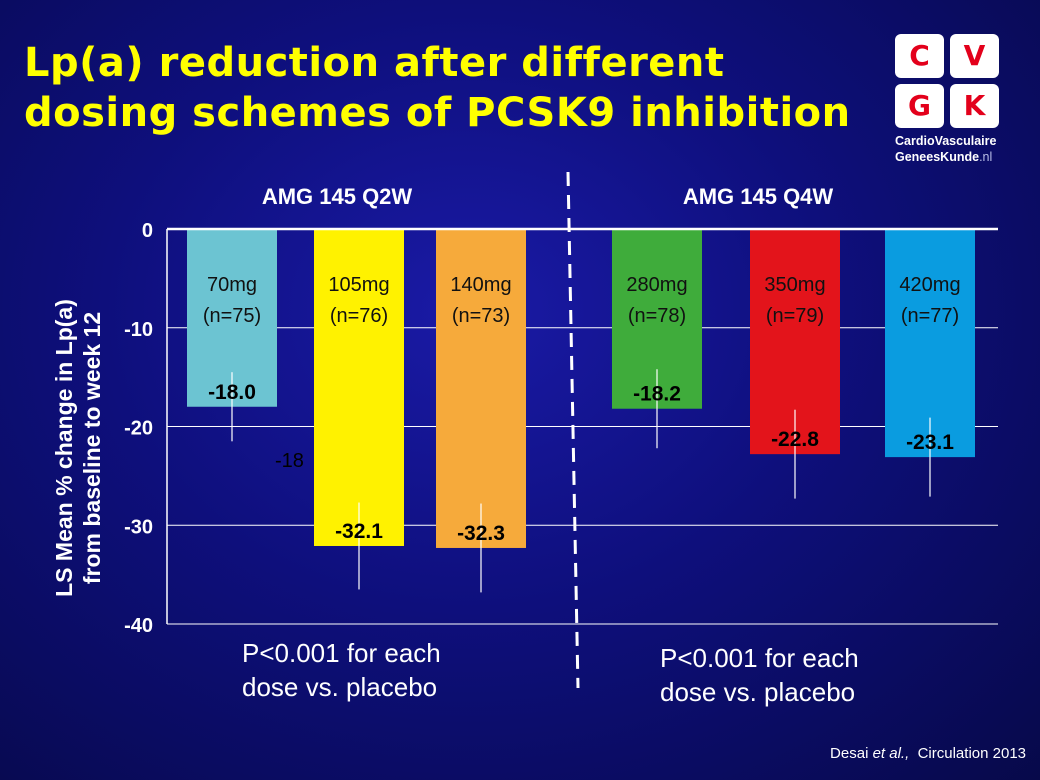  I want to click on slide-title-line1: Lp(a) reduction after different, so click(374, 63).